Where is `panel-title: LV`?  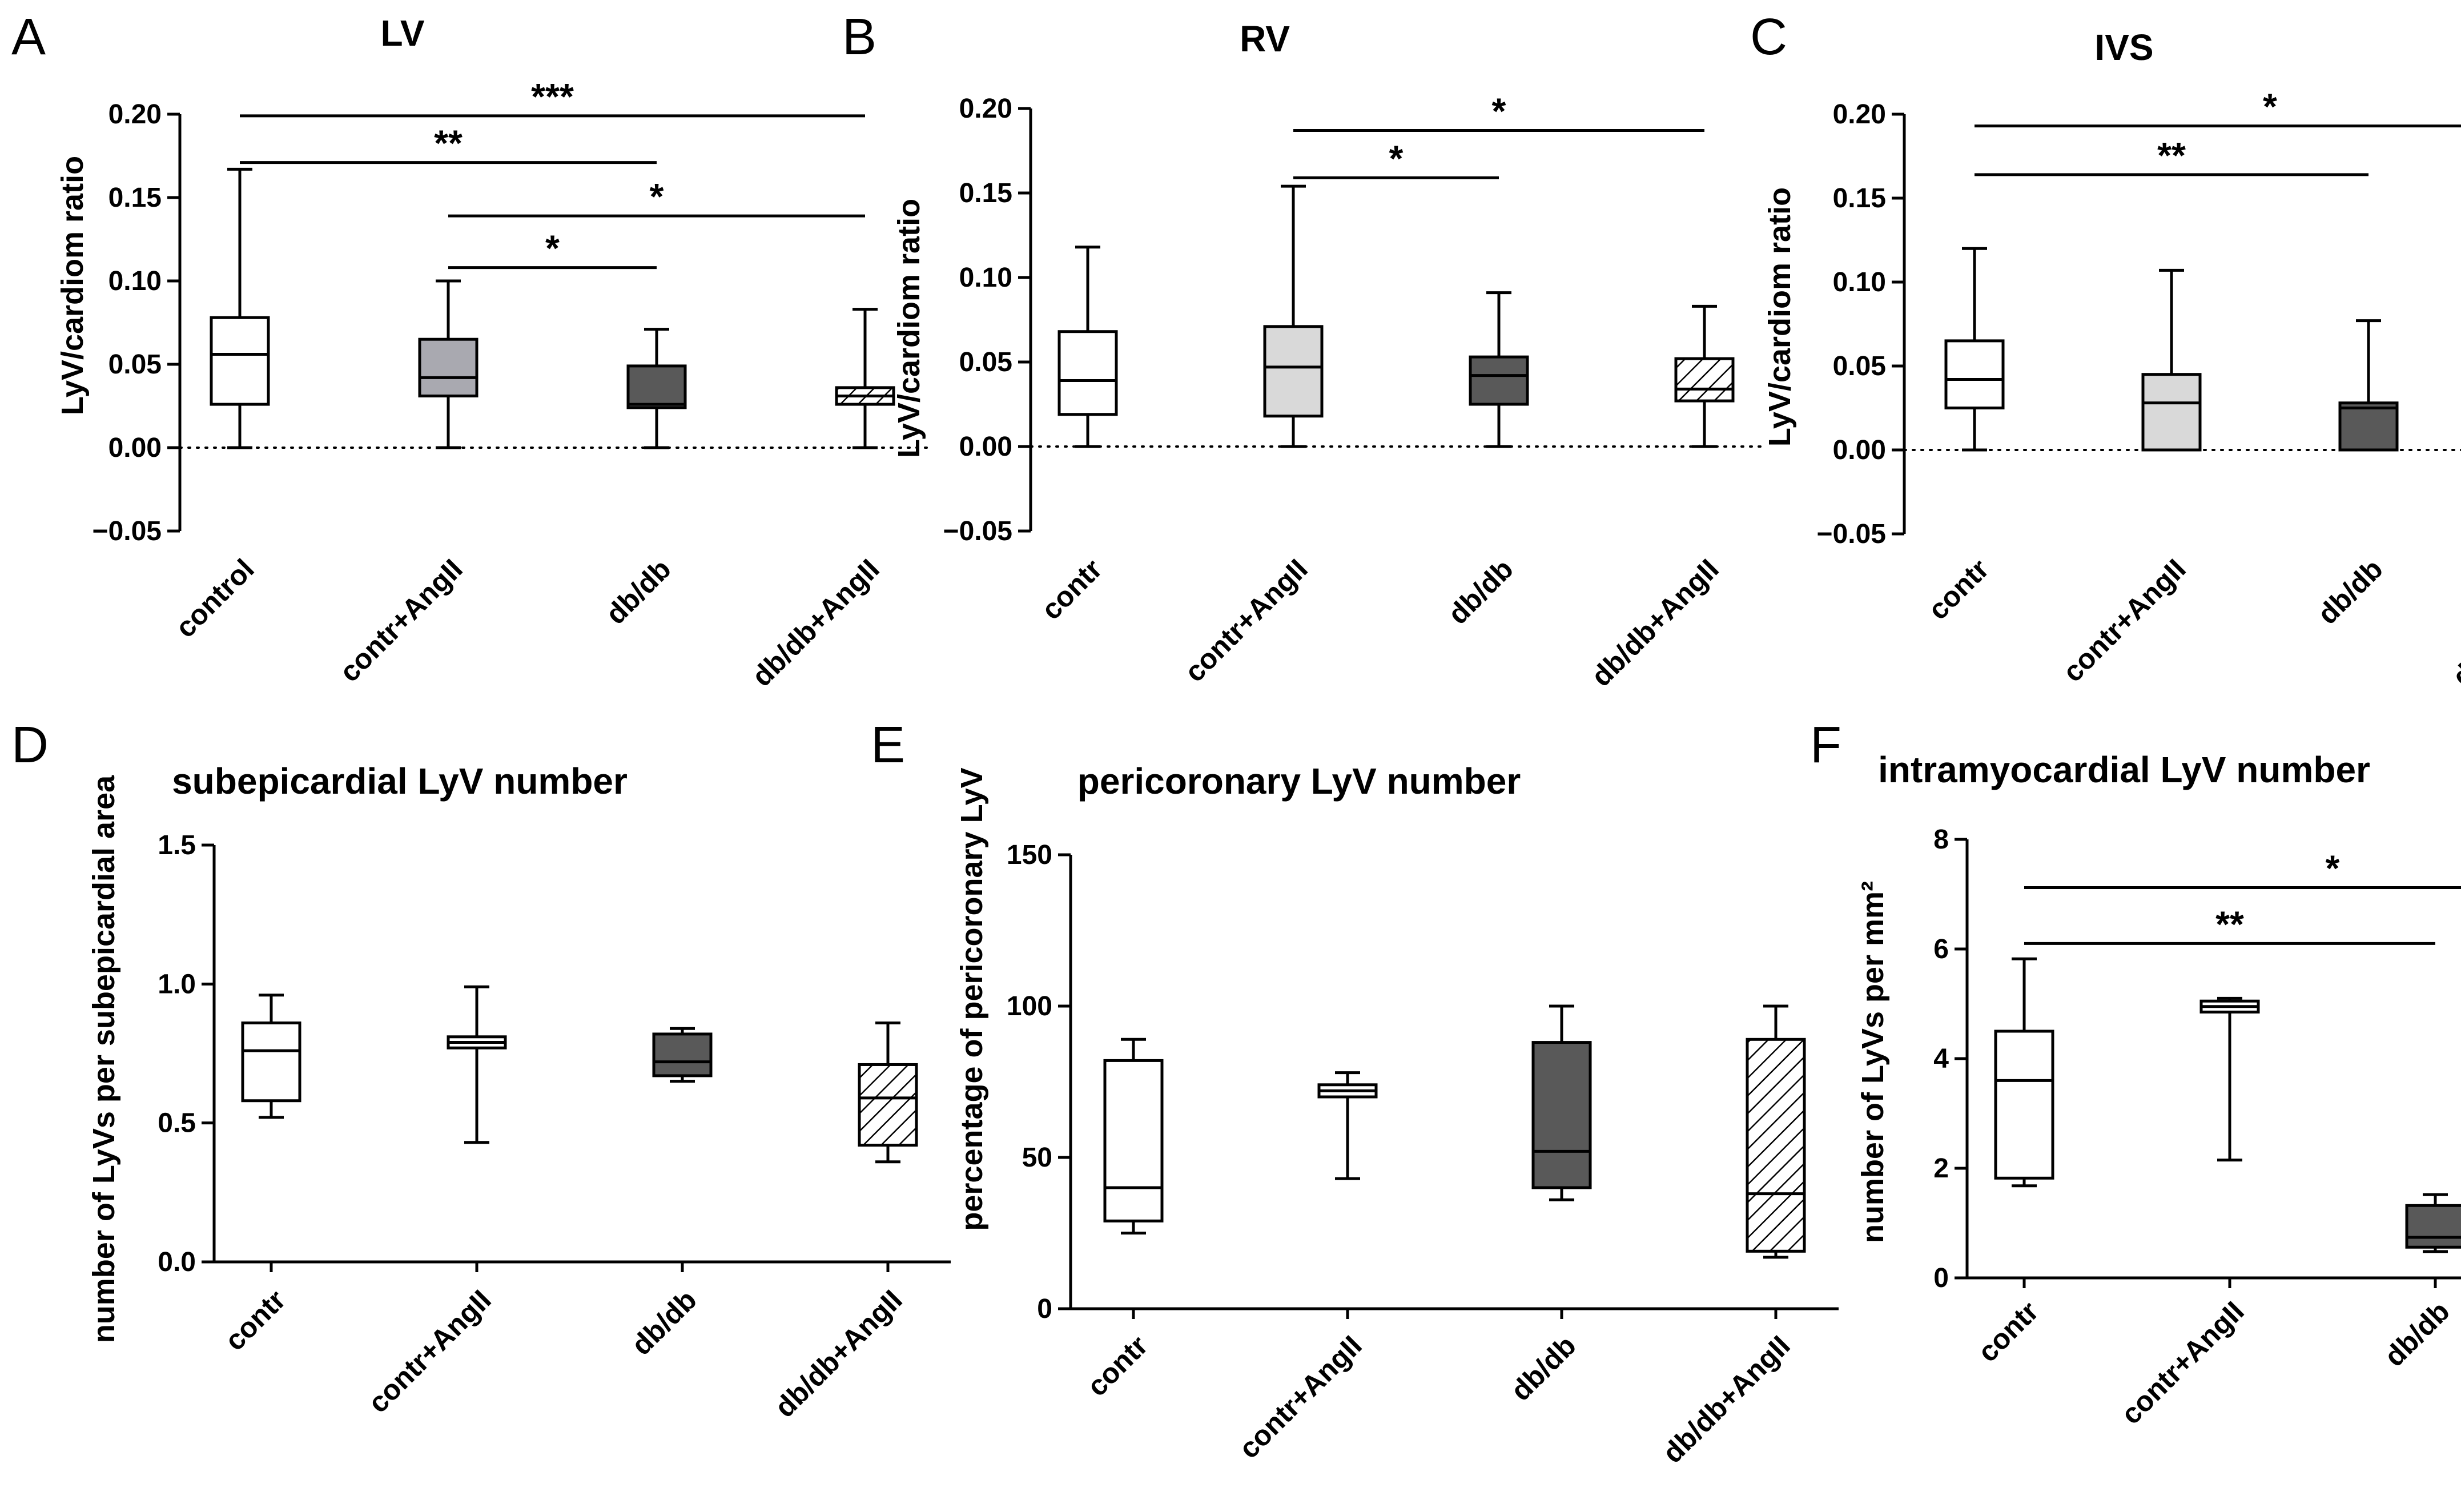
panel-title: LV is located at coordinates (402, 33).